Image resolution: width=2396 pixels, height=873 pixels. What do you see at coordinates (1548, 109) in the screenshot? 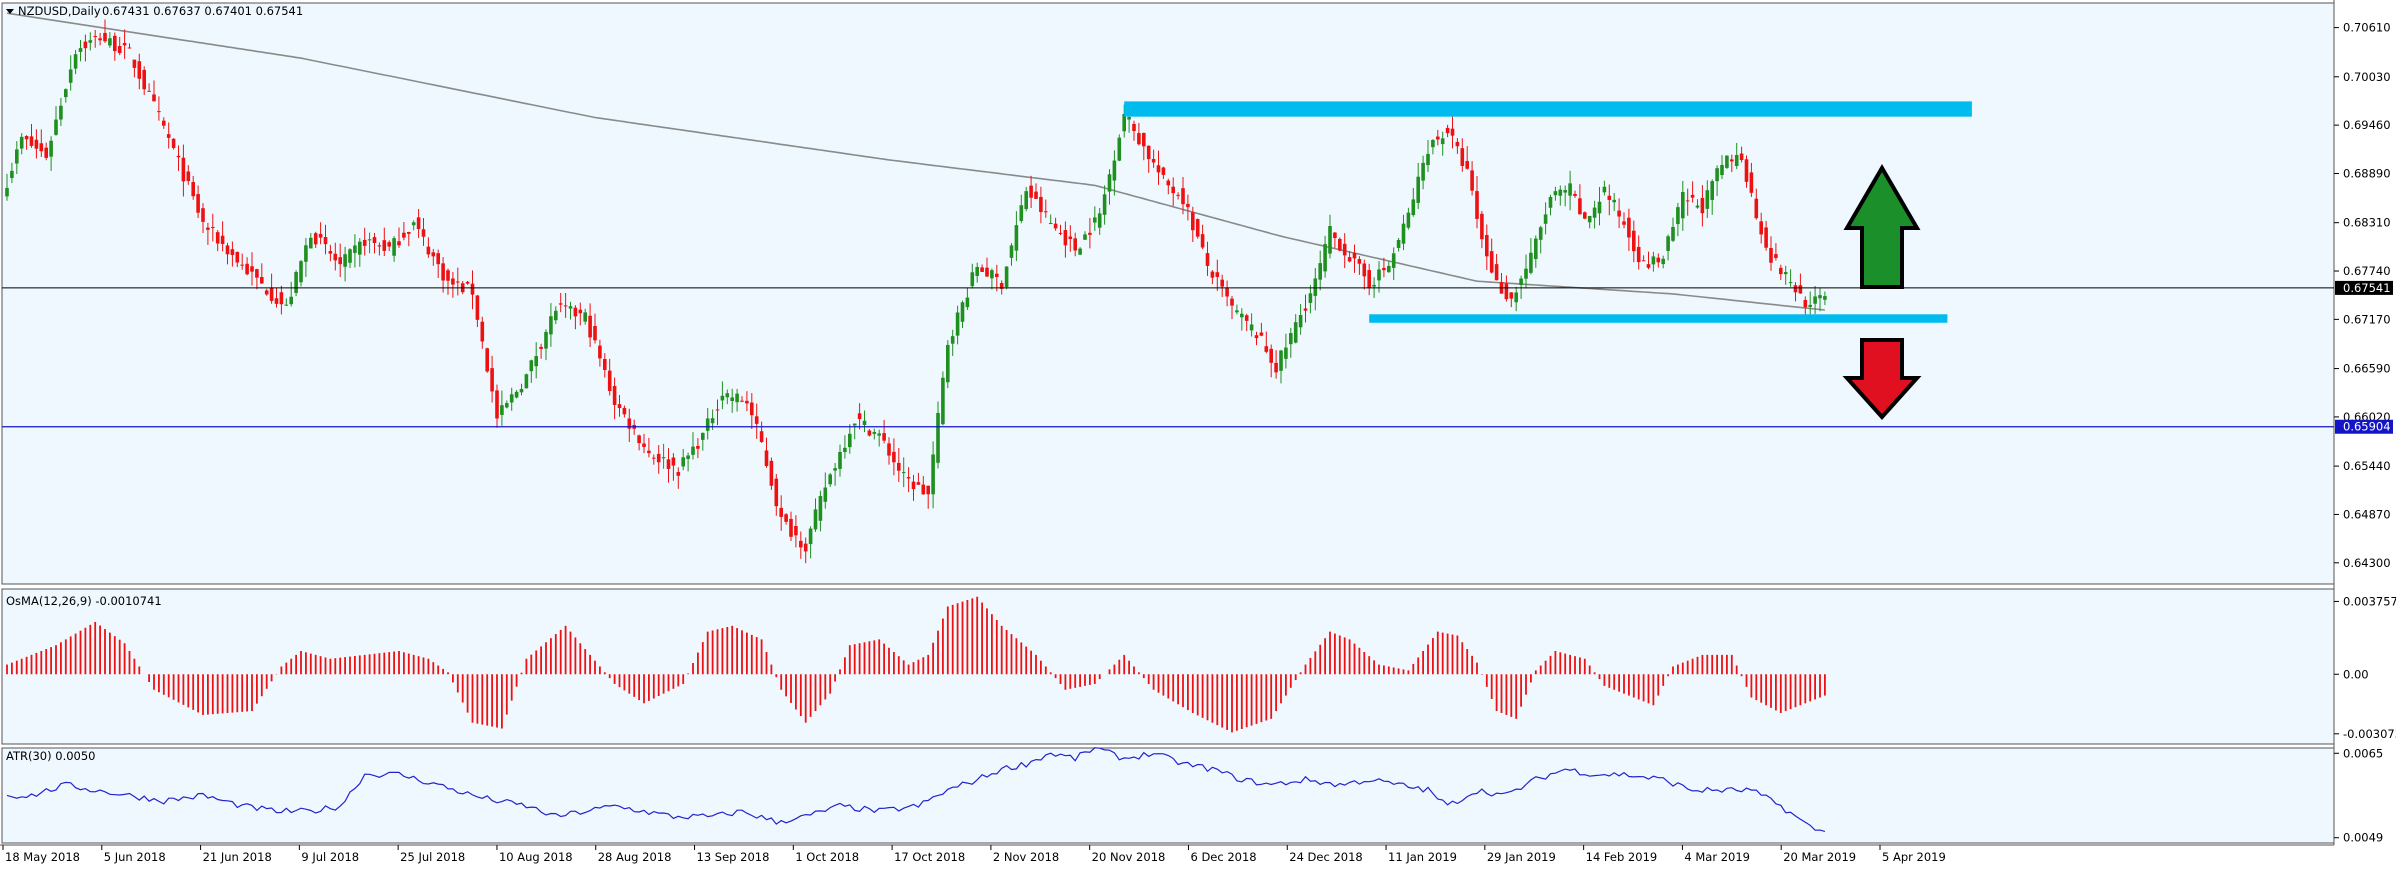
I see `resistance-zone` at bounding box center [1548, 109].